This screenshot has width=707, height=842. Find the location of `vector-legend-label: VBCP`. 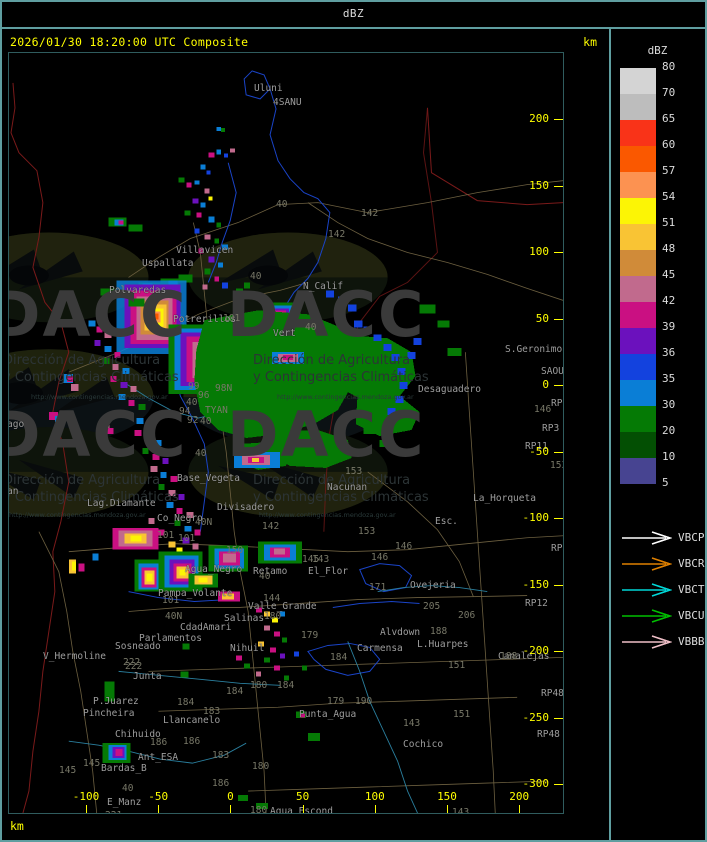

vector-legend-label: VBCP is located at coordinates (691, 537).